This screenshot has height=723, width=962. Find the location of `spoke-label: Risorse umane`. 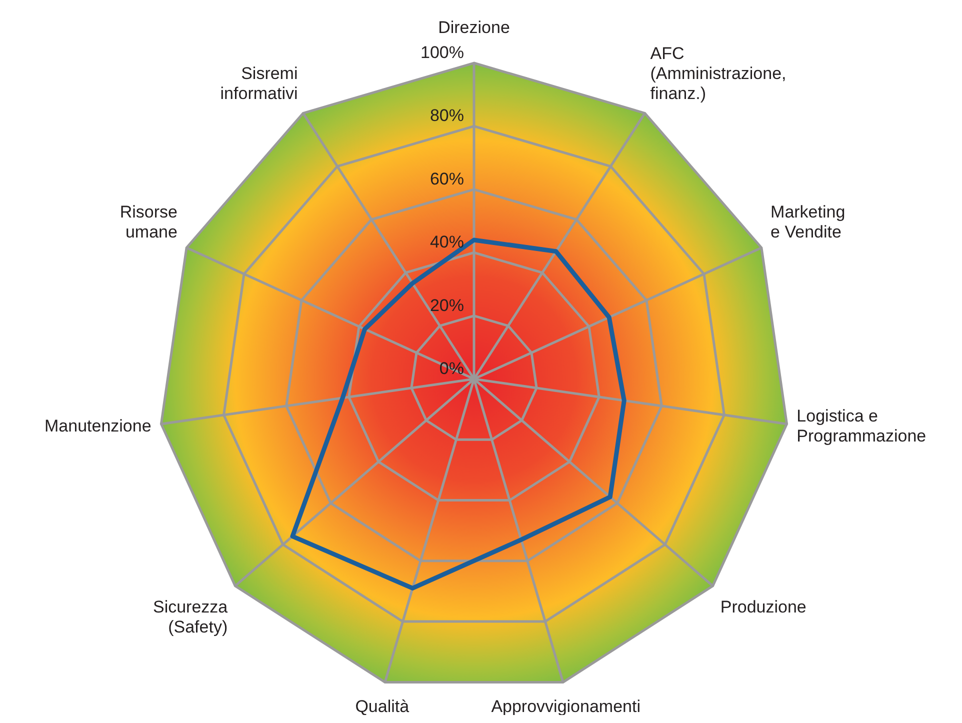

spoke-label: Risorse umane is located at coordinates (149, 222).